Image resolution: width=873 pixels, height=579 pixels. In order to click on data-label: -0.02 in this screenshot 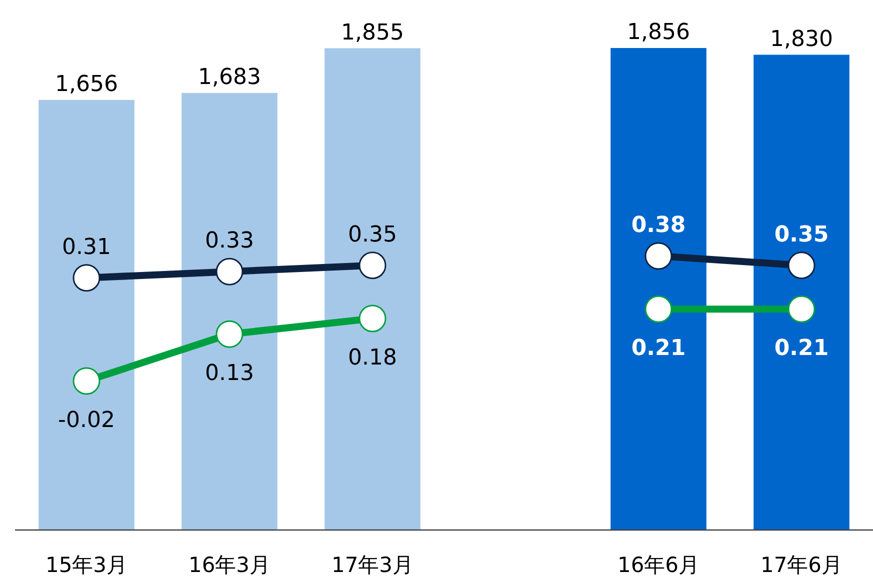, I will do `click(86, 420)`.